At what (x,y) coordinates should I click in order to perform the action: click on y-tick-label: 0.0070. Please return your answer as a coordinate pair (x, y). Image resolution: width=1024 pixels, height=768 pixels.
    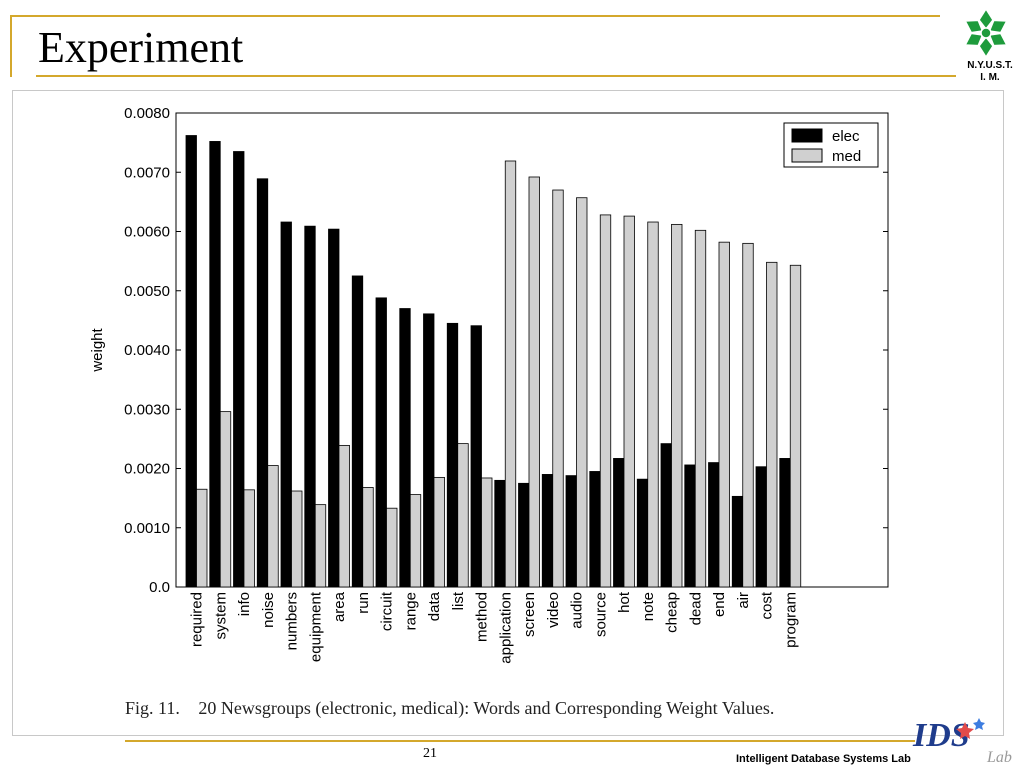
    Looking at the image, I should click on (147, 172).